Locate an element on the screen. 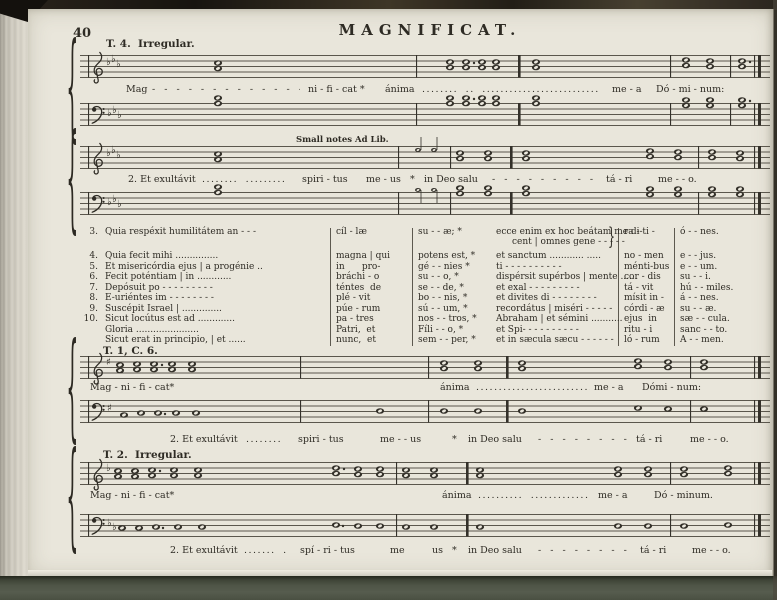 This screenshot has height=600, width=777. system3-brace: { is located at coordinates (72, 390).